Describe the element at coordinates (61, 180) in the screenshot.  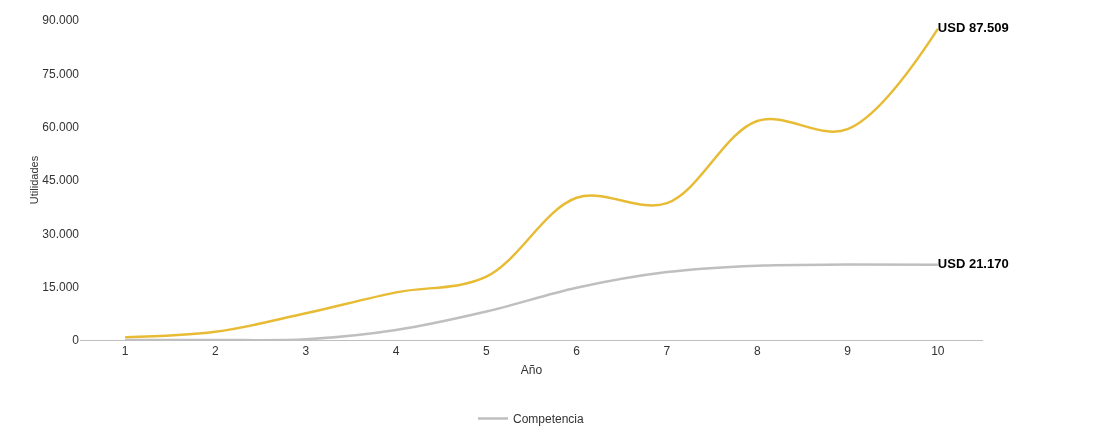
I see `y-tick-label: 45.000` at that location.